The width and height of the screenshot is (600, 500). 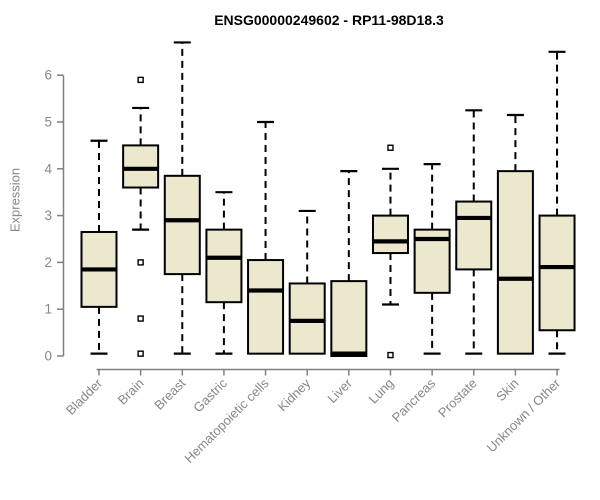 I want to click on box-liver, so click(x=349, y=263).